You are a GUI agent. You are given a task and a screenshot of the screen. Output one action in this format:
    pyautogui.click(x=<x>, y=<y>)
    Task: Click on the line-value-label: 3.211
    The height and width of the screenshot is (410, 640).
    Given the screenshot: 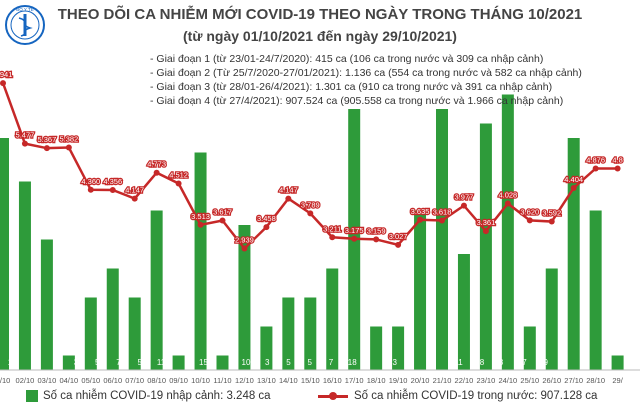 What is the action you would take?
    pyautogui.click(x=332, y=228)
    